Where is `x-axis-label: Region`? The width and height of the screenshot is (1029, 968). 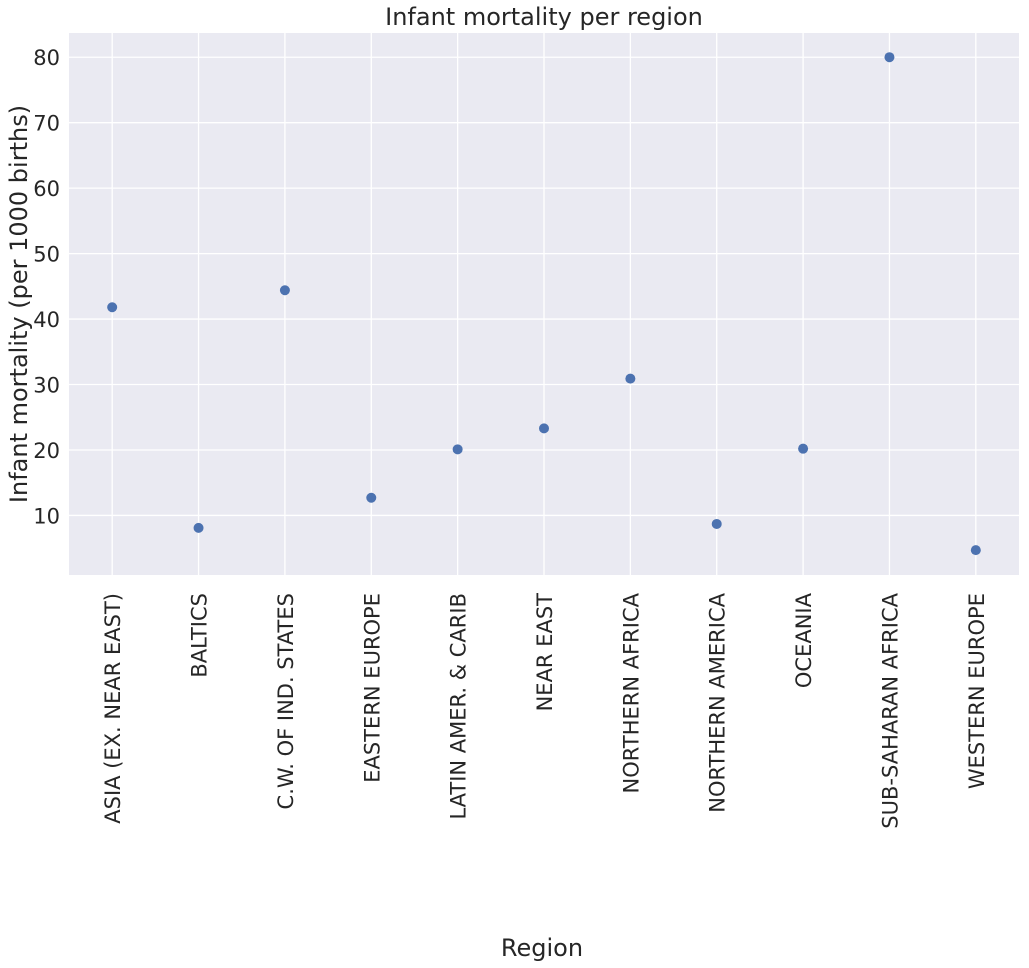
x-axis-label: Region is located at coordinates (542, 948).